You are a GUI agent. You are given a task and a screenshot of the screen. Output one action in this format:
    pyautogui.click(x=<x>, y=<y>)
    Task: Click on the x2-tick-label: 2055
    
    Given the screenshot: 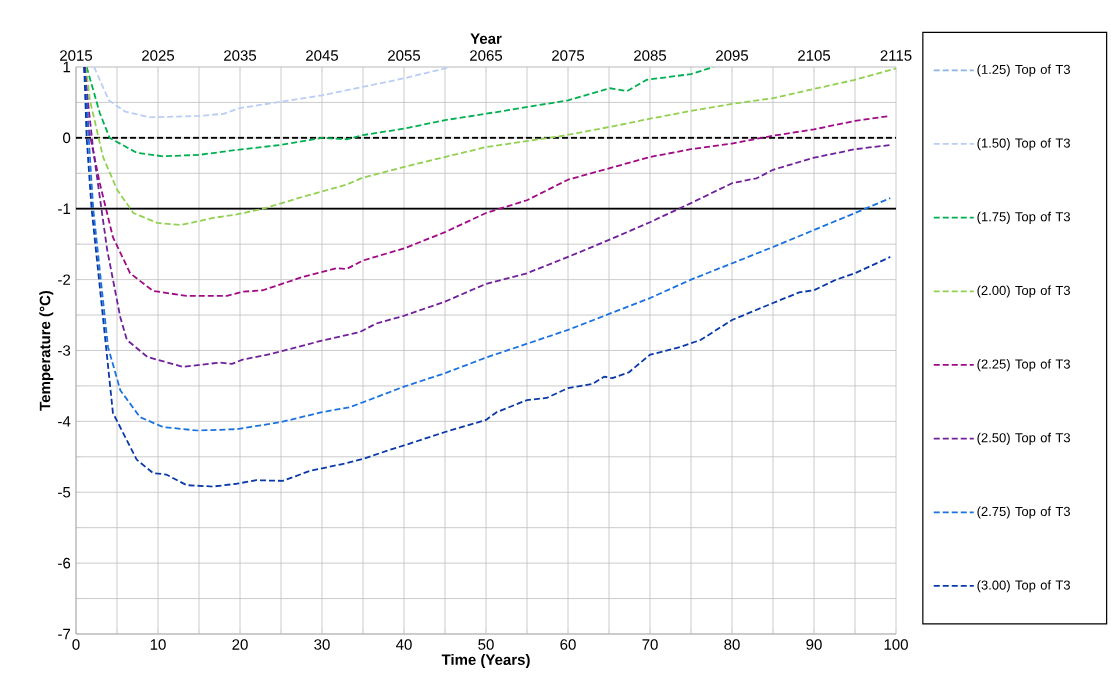 What is the action you would take?
    pyautogui.click(x=404, y=55)
    